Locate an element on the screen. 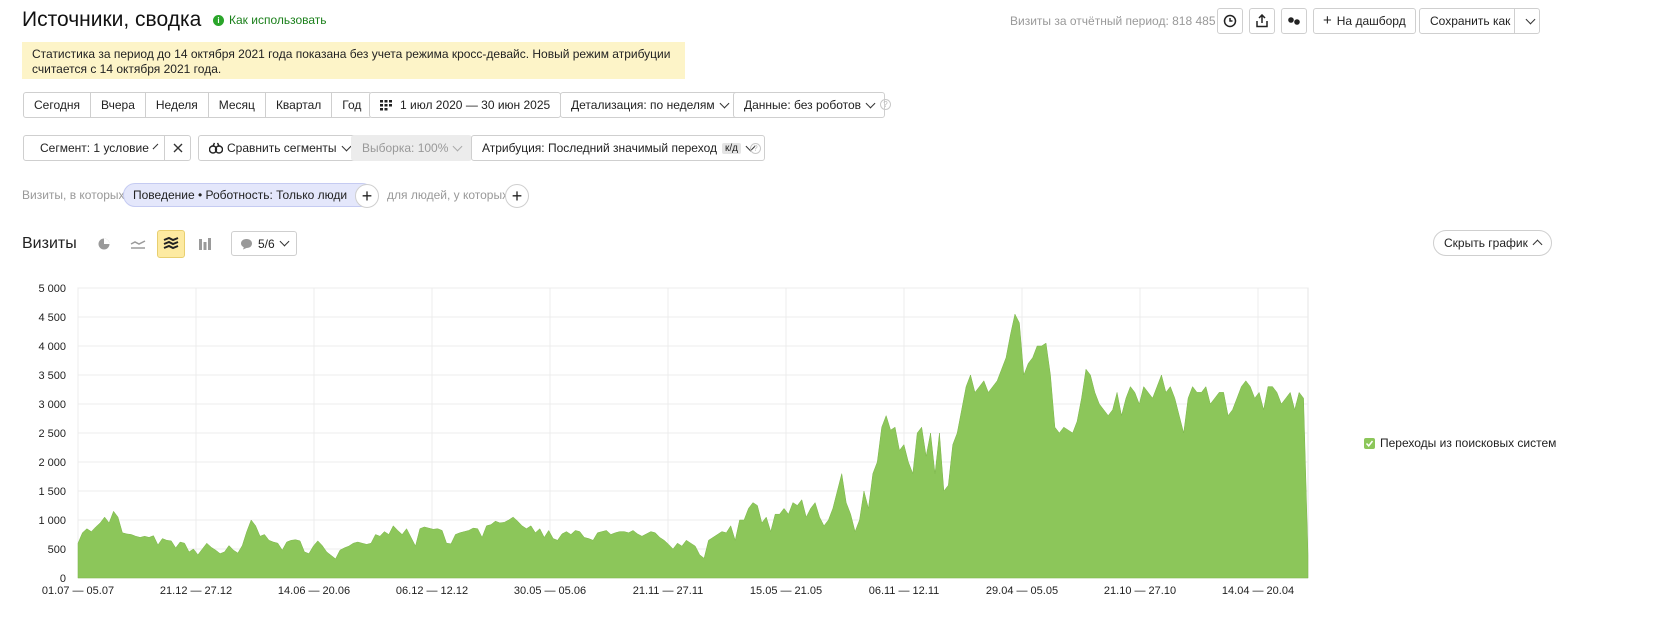  y-tick-label: 2 500 is located at coordinates (52, 434).